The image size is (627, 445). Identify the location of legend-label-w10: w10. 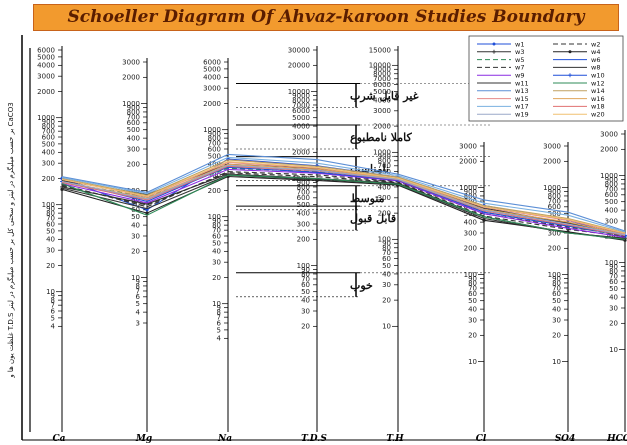
(598, 76).